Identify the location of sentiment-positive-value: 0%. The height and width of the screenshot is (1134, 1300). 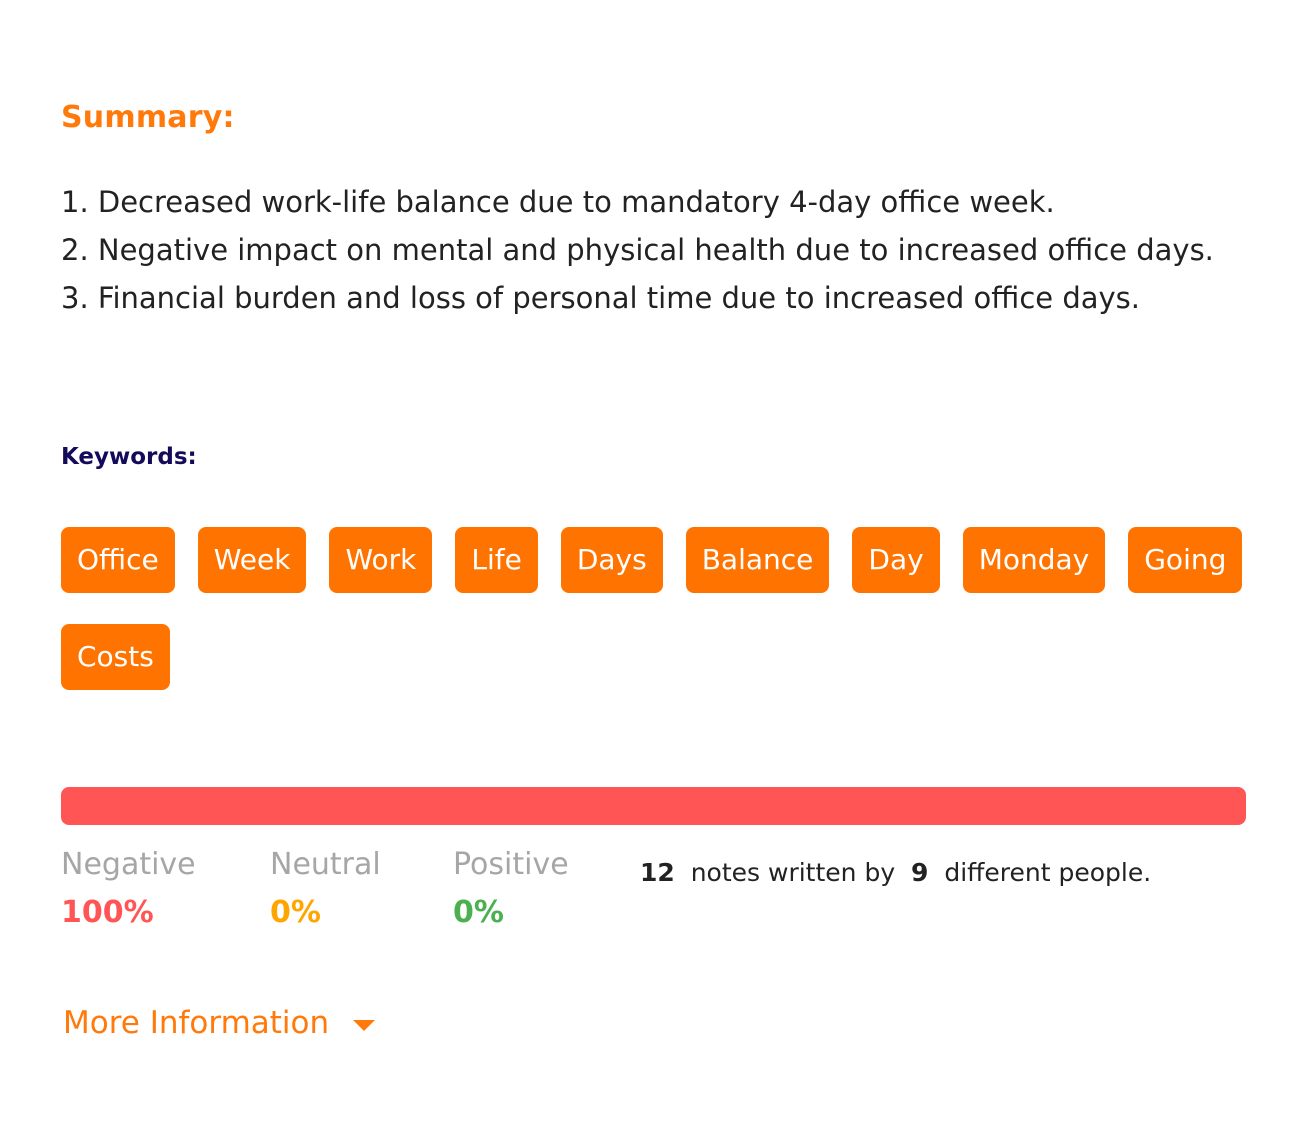
(478, 912).